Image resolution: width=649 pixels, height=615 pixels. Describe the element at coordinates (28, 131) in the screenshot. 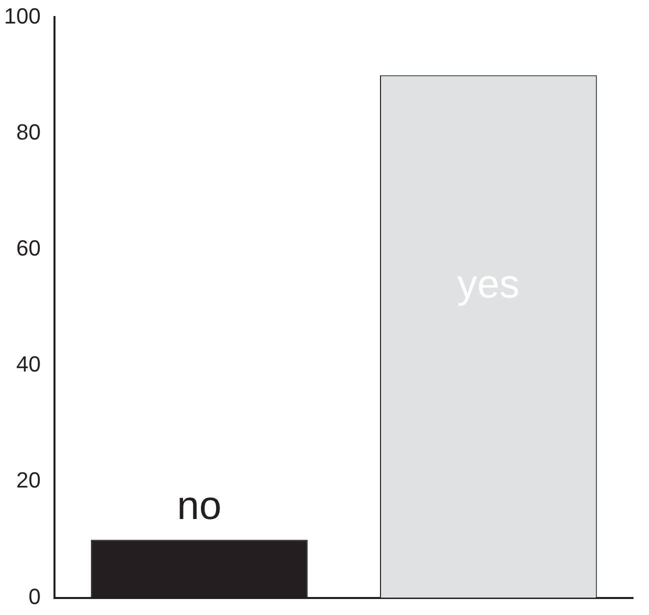

I see `y-tick-label: 80` at that location.